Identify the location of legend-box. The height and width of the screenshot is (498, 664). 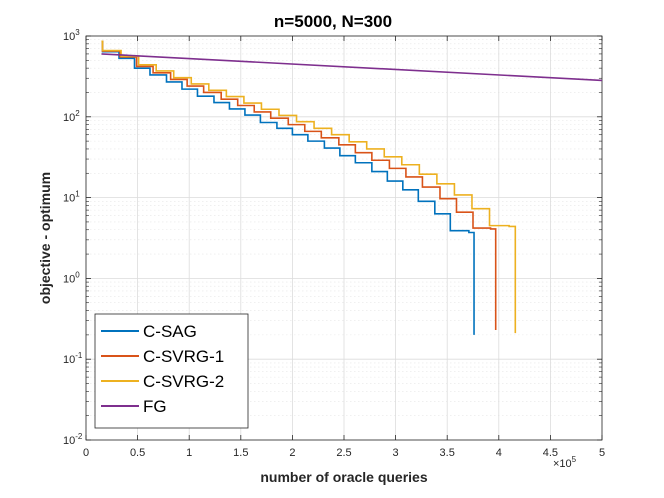
(171, 371).